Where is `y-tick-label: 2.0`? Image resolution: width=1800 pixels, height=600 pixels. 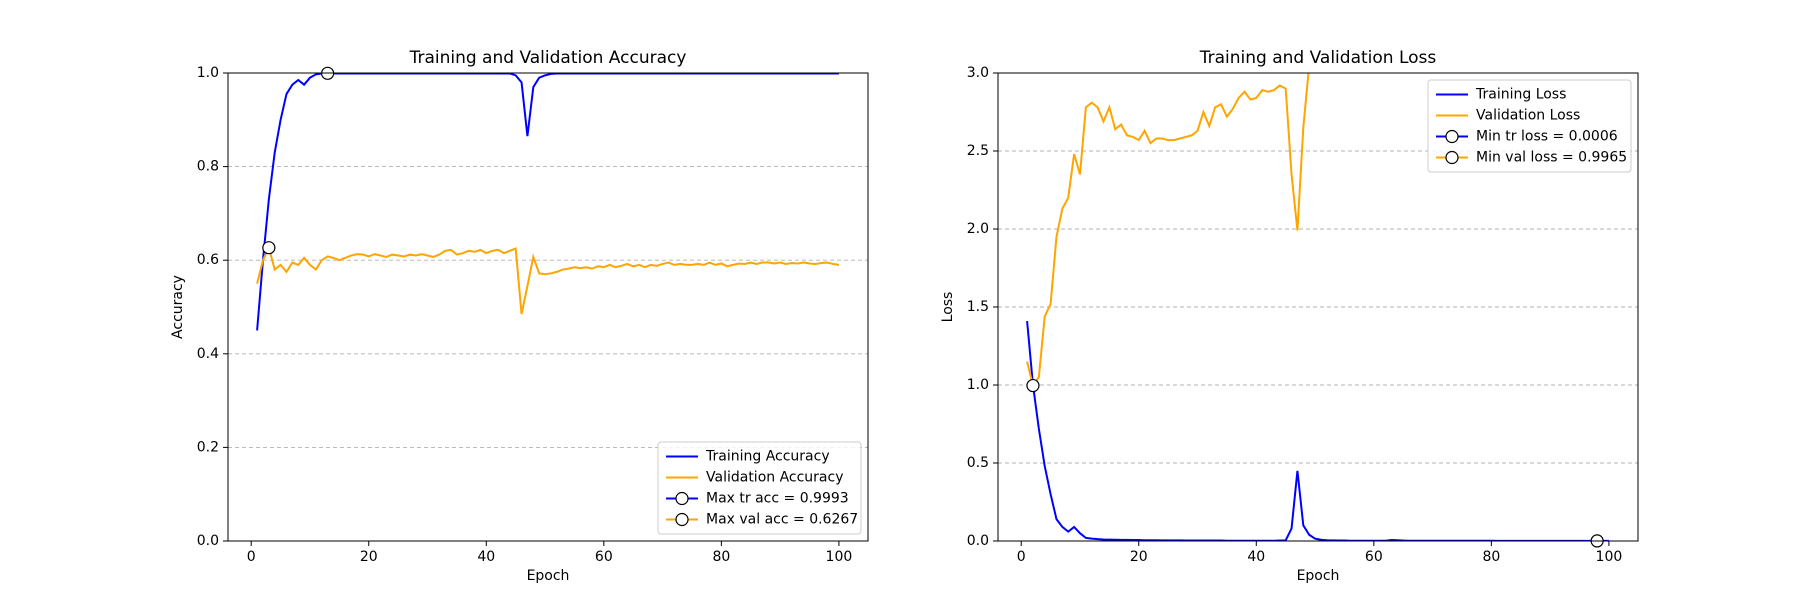 y-tick-label: 2.0 is located at coordinates (978, 229).